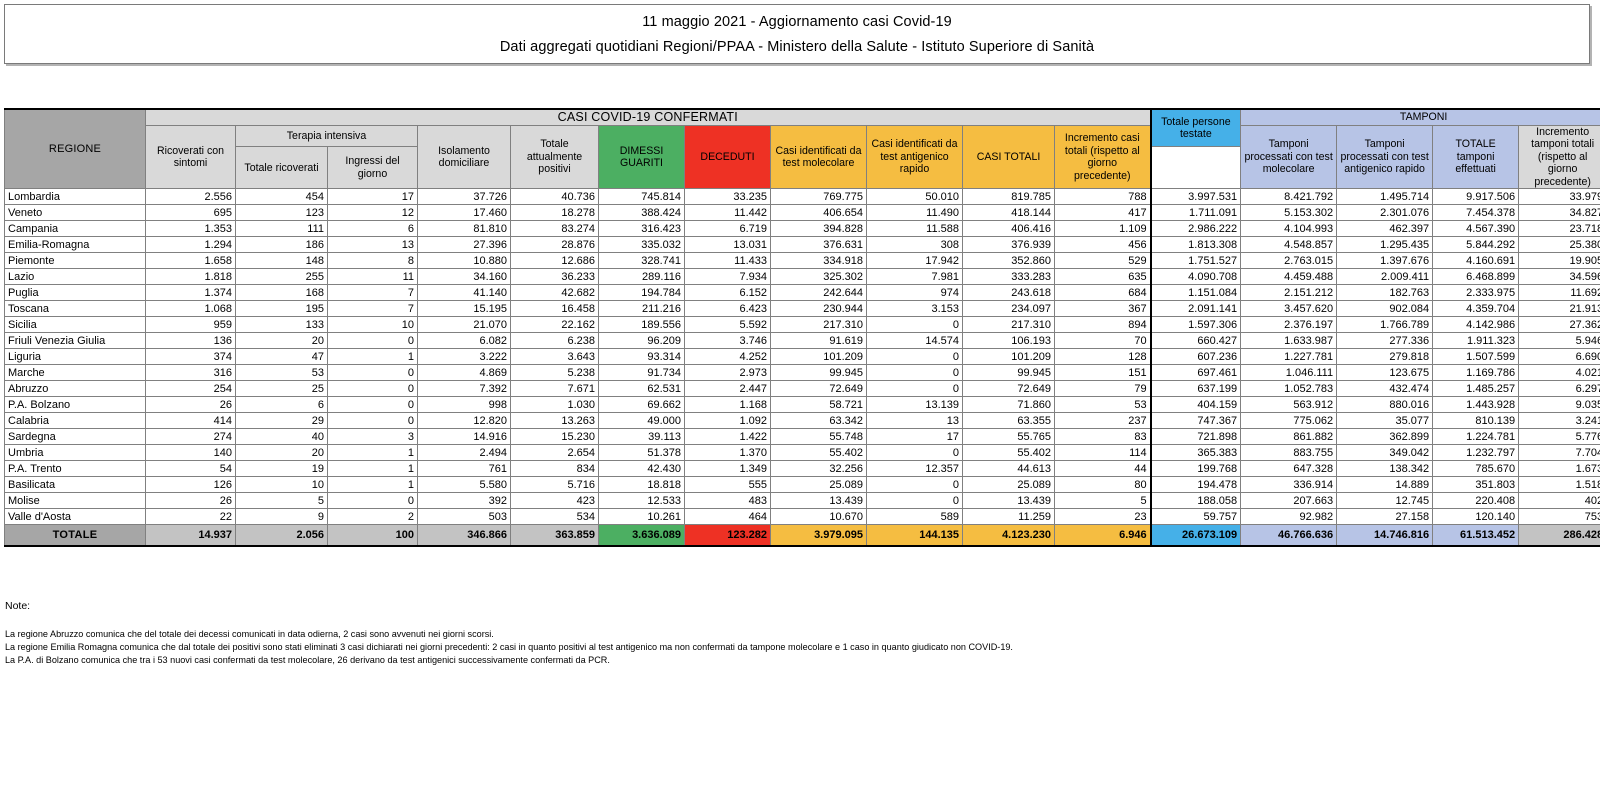 The height and width of the screenshot is (800, 1600). What do you see at coordinates (914, 469) in the screenshot?
I see `data-cell: 12.357` at bounding box center [914, 469].